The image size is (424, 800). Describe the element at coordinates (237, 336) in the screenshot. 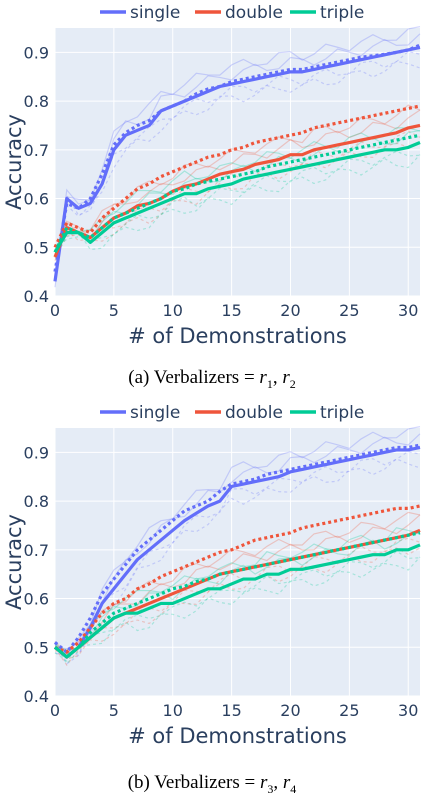

I see `chart-a-xlabel: # of Demonstrations` at that location.